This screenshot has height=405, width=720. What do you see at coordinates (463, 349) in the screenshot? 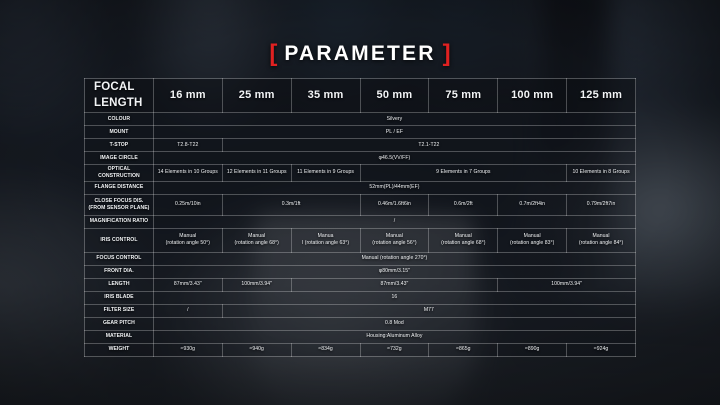
I see `cell-r16-c4: ≈865g` at bounding box center [463, 349].